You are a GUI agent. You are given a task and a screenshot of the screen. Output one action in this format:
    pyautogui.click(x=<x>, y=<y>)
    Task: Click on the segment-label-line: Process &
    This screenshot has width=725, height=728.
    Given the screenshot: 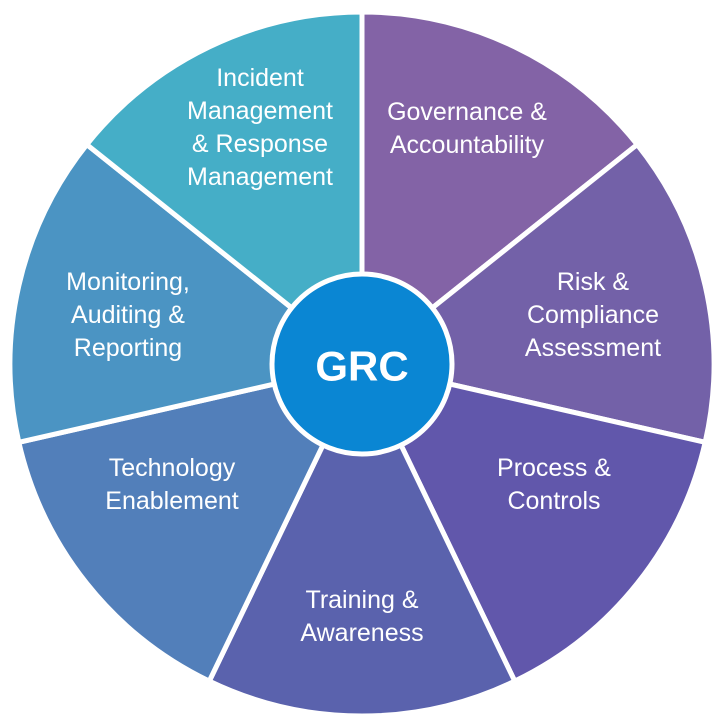 What is the action you would take?
    pyautogui.click(x=554, y=468)
    